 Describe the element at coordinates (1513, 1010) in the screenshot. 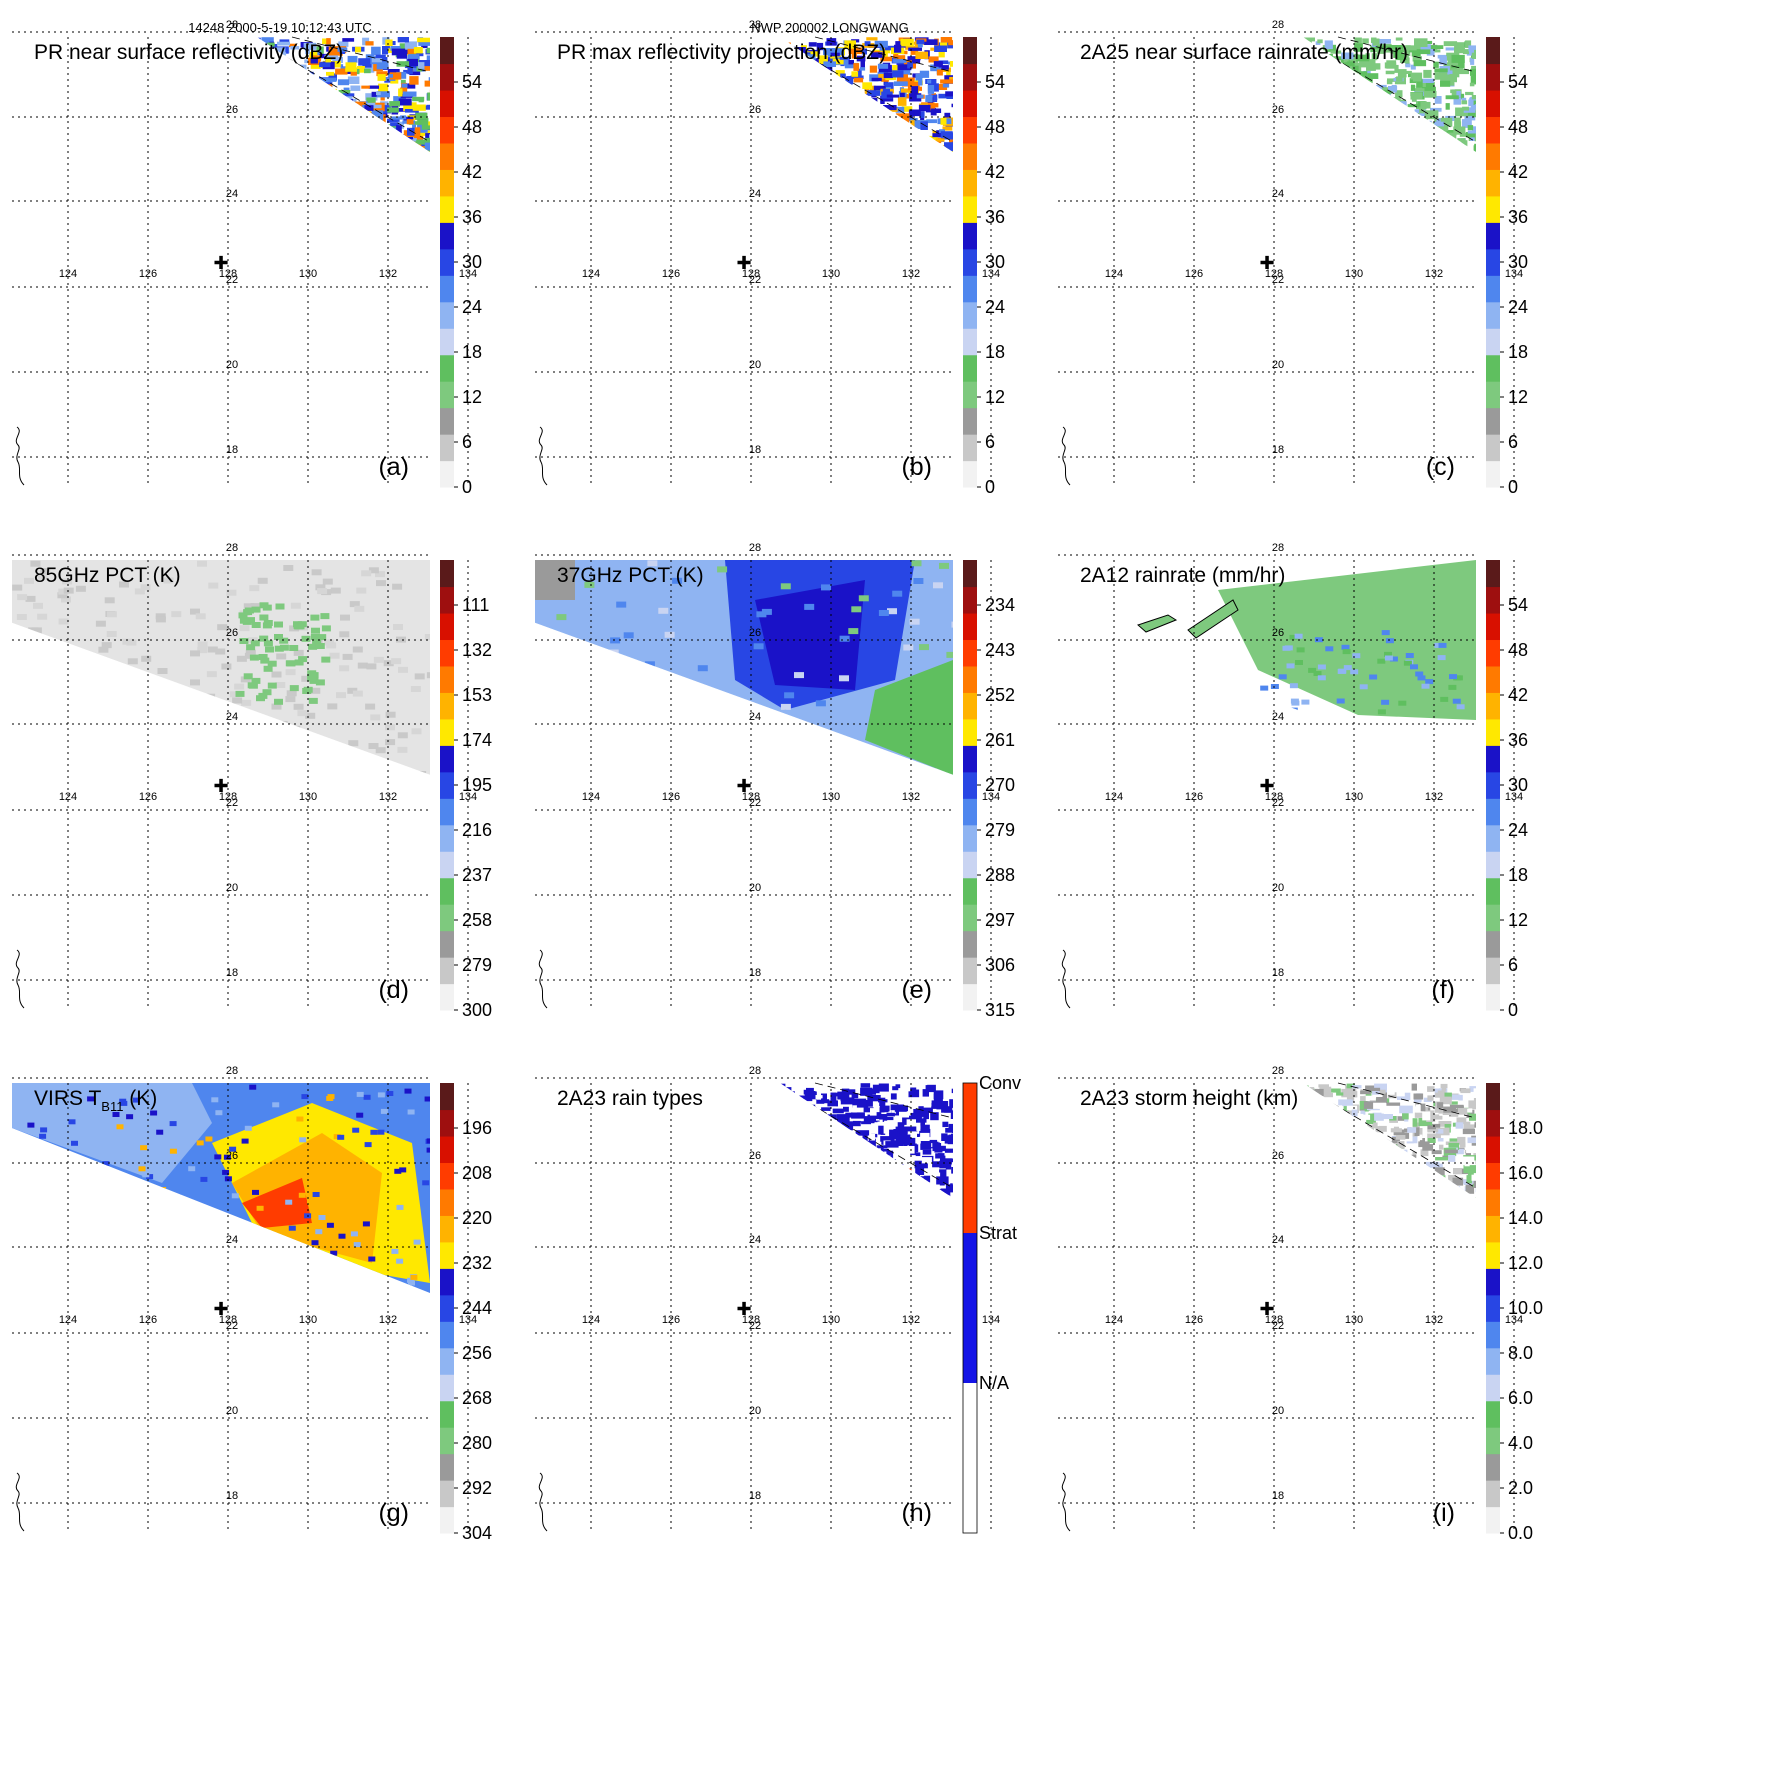

I see `colorbar-label: 0` at that location.